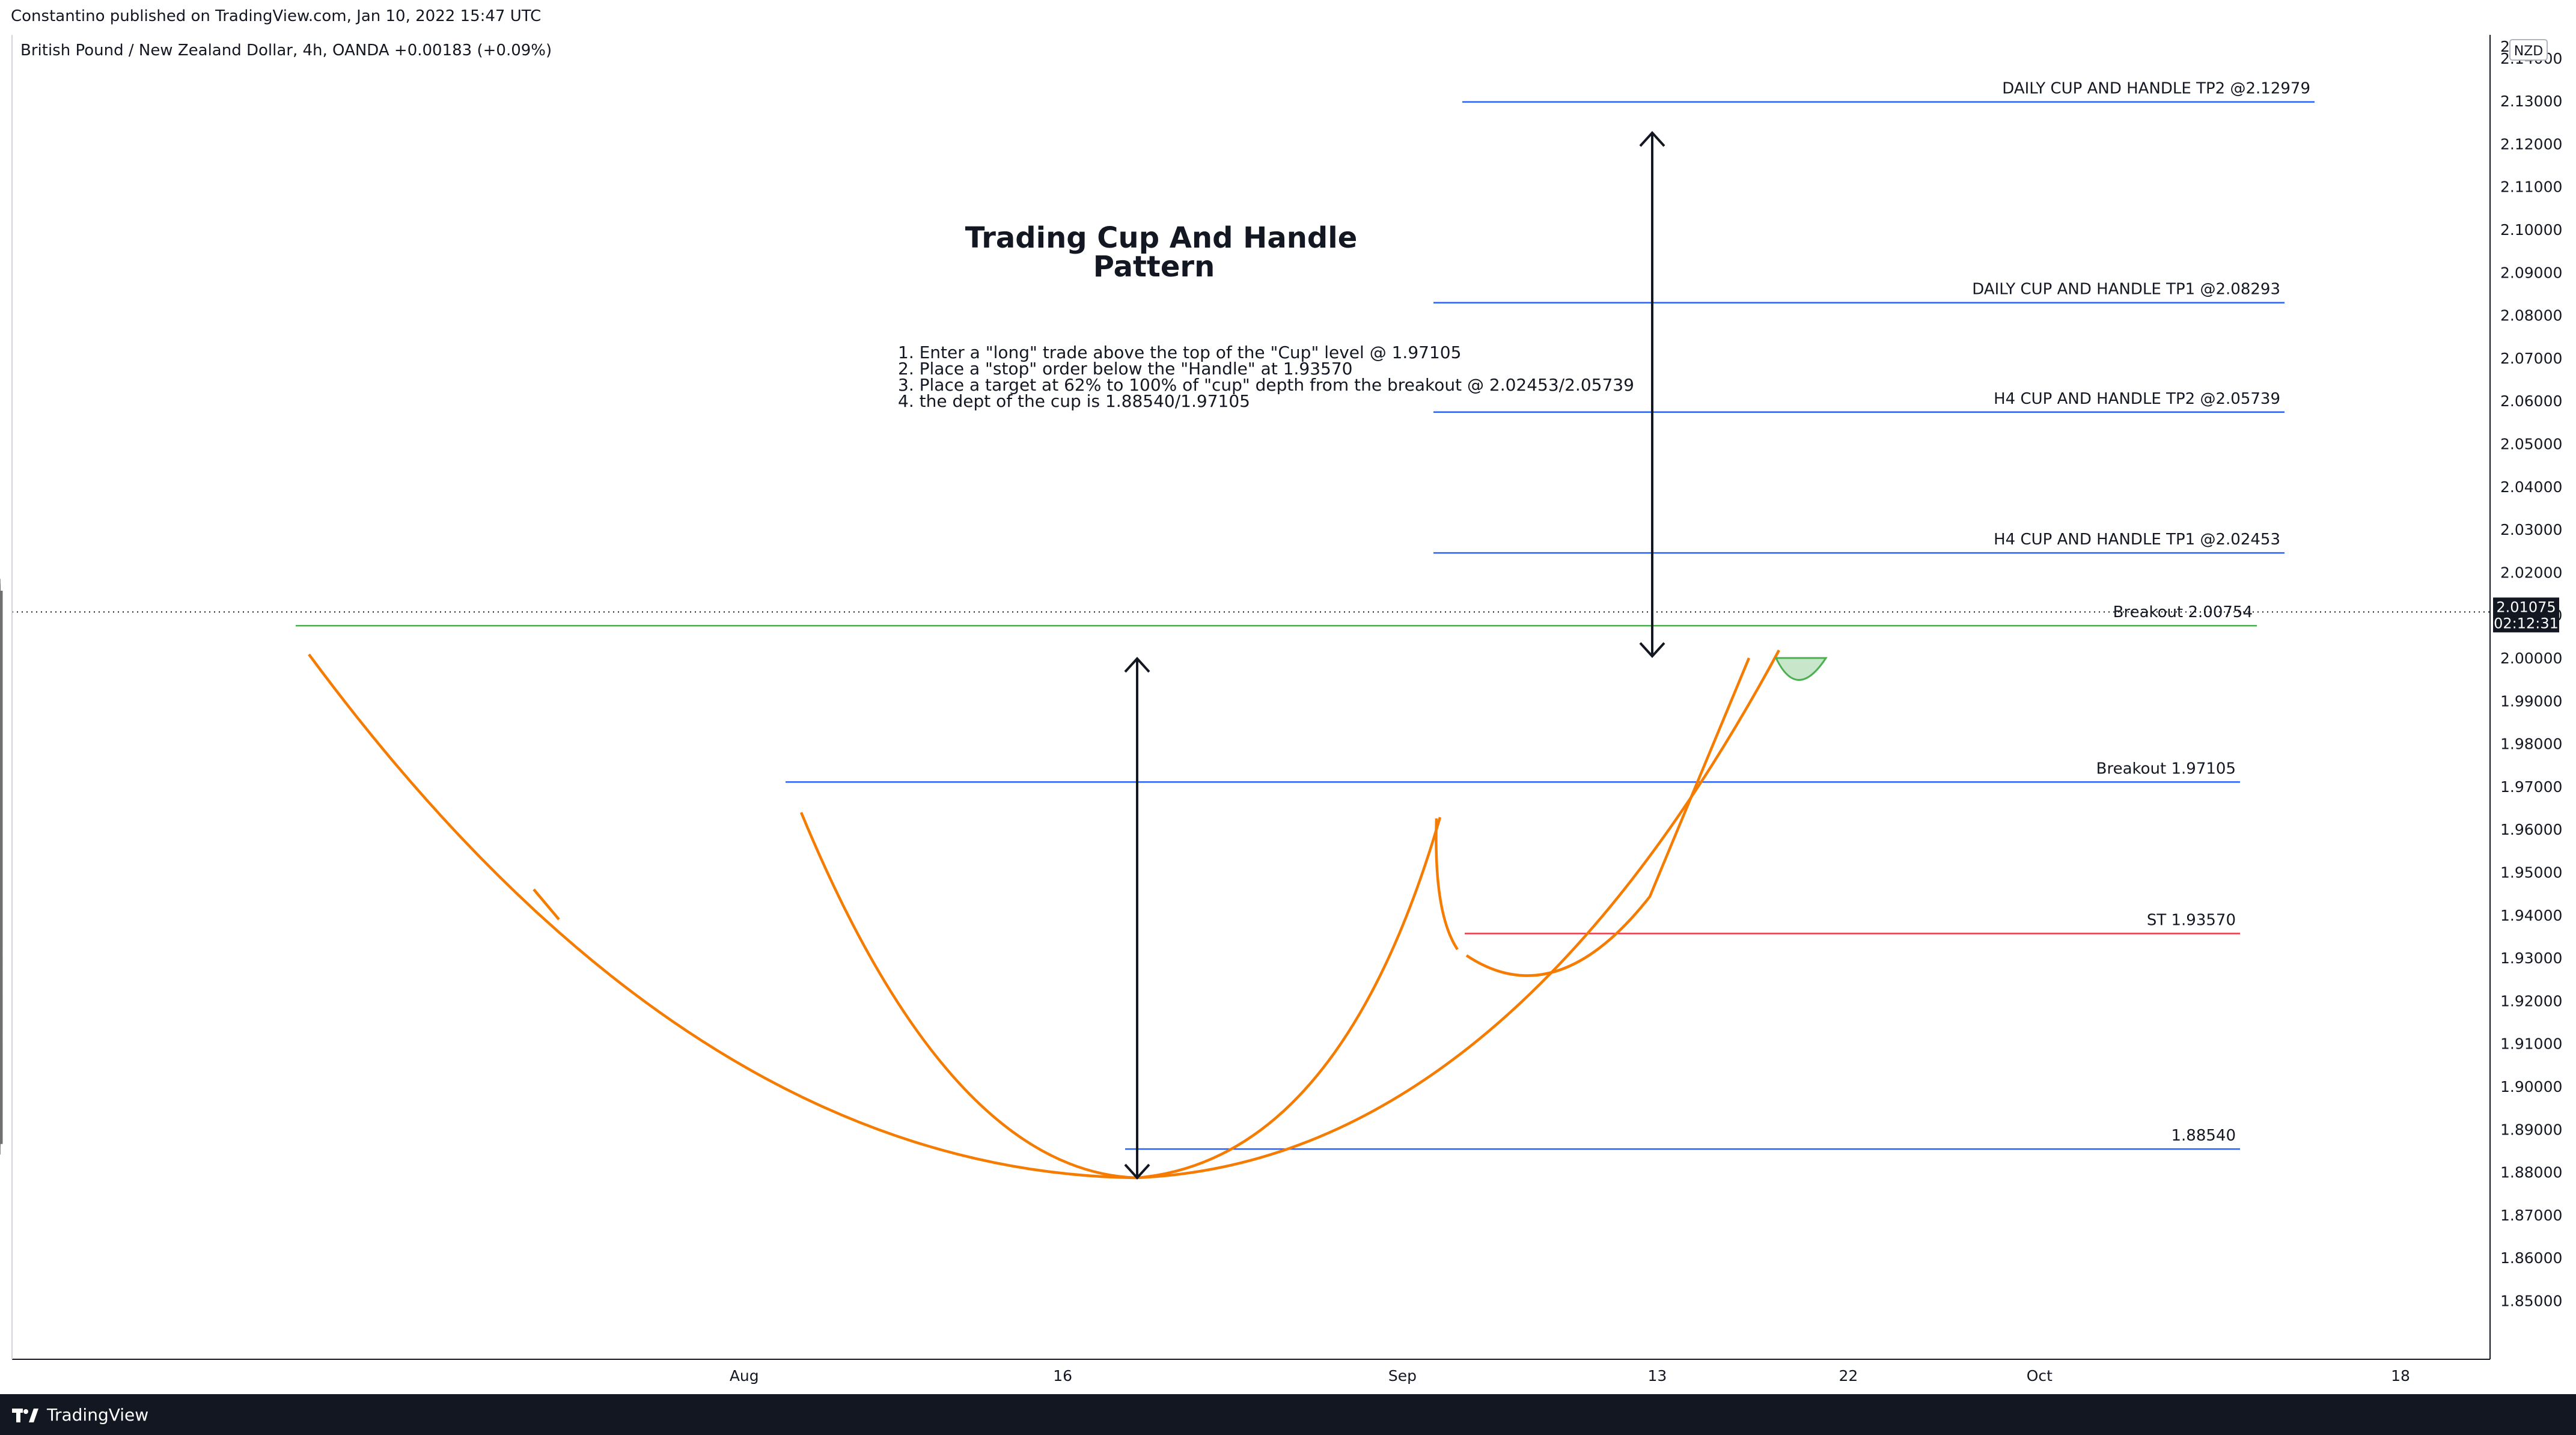 Image resolution: width=2576 pixels, height=1435 pixels. I want to click on time-tick-label: Oct, so click(2040, 1376).